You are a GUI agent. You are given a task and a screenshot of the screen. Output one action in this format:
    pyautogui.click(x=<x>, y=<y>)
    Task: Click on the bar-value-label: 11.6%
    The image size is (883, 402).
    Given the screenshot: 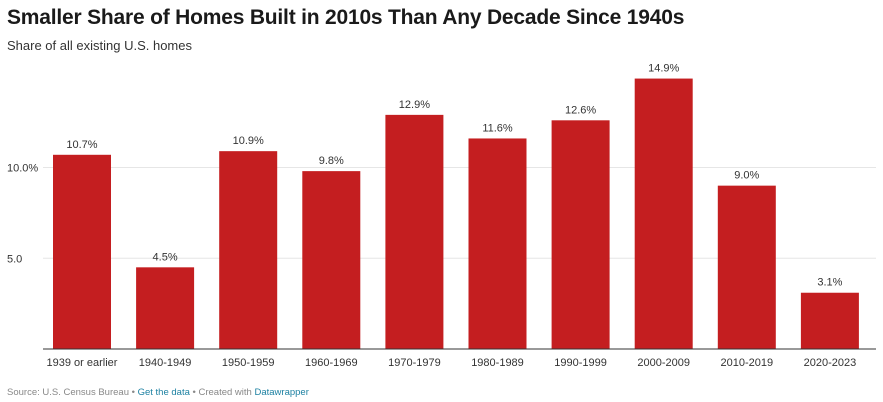 What is the action you would take?
    pyautogui.click(x=497, y=128)
    